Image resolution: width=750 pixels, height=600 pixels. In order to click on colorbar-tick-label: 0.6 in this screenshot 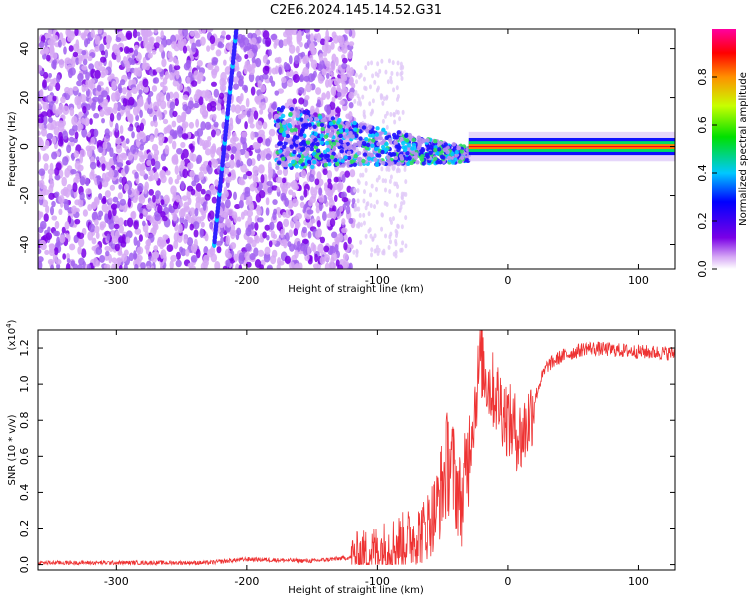, I will do `click(702, 125)`.